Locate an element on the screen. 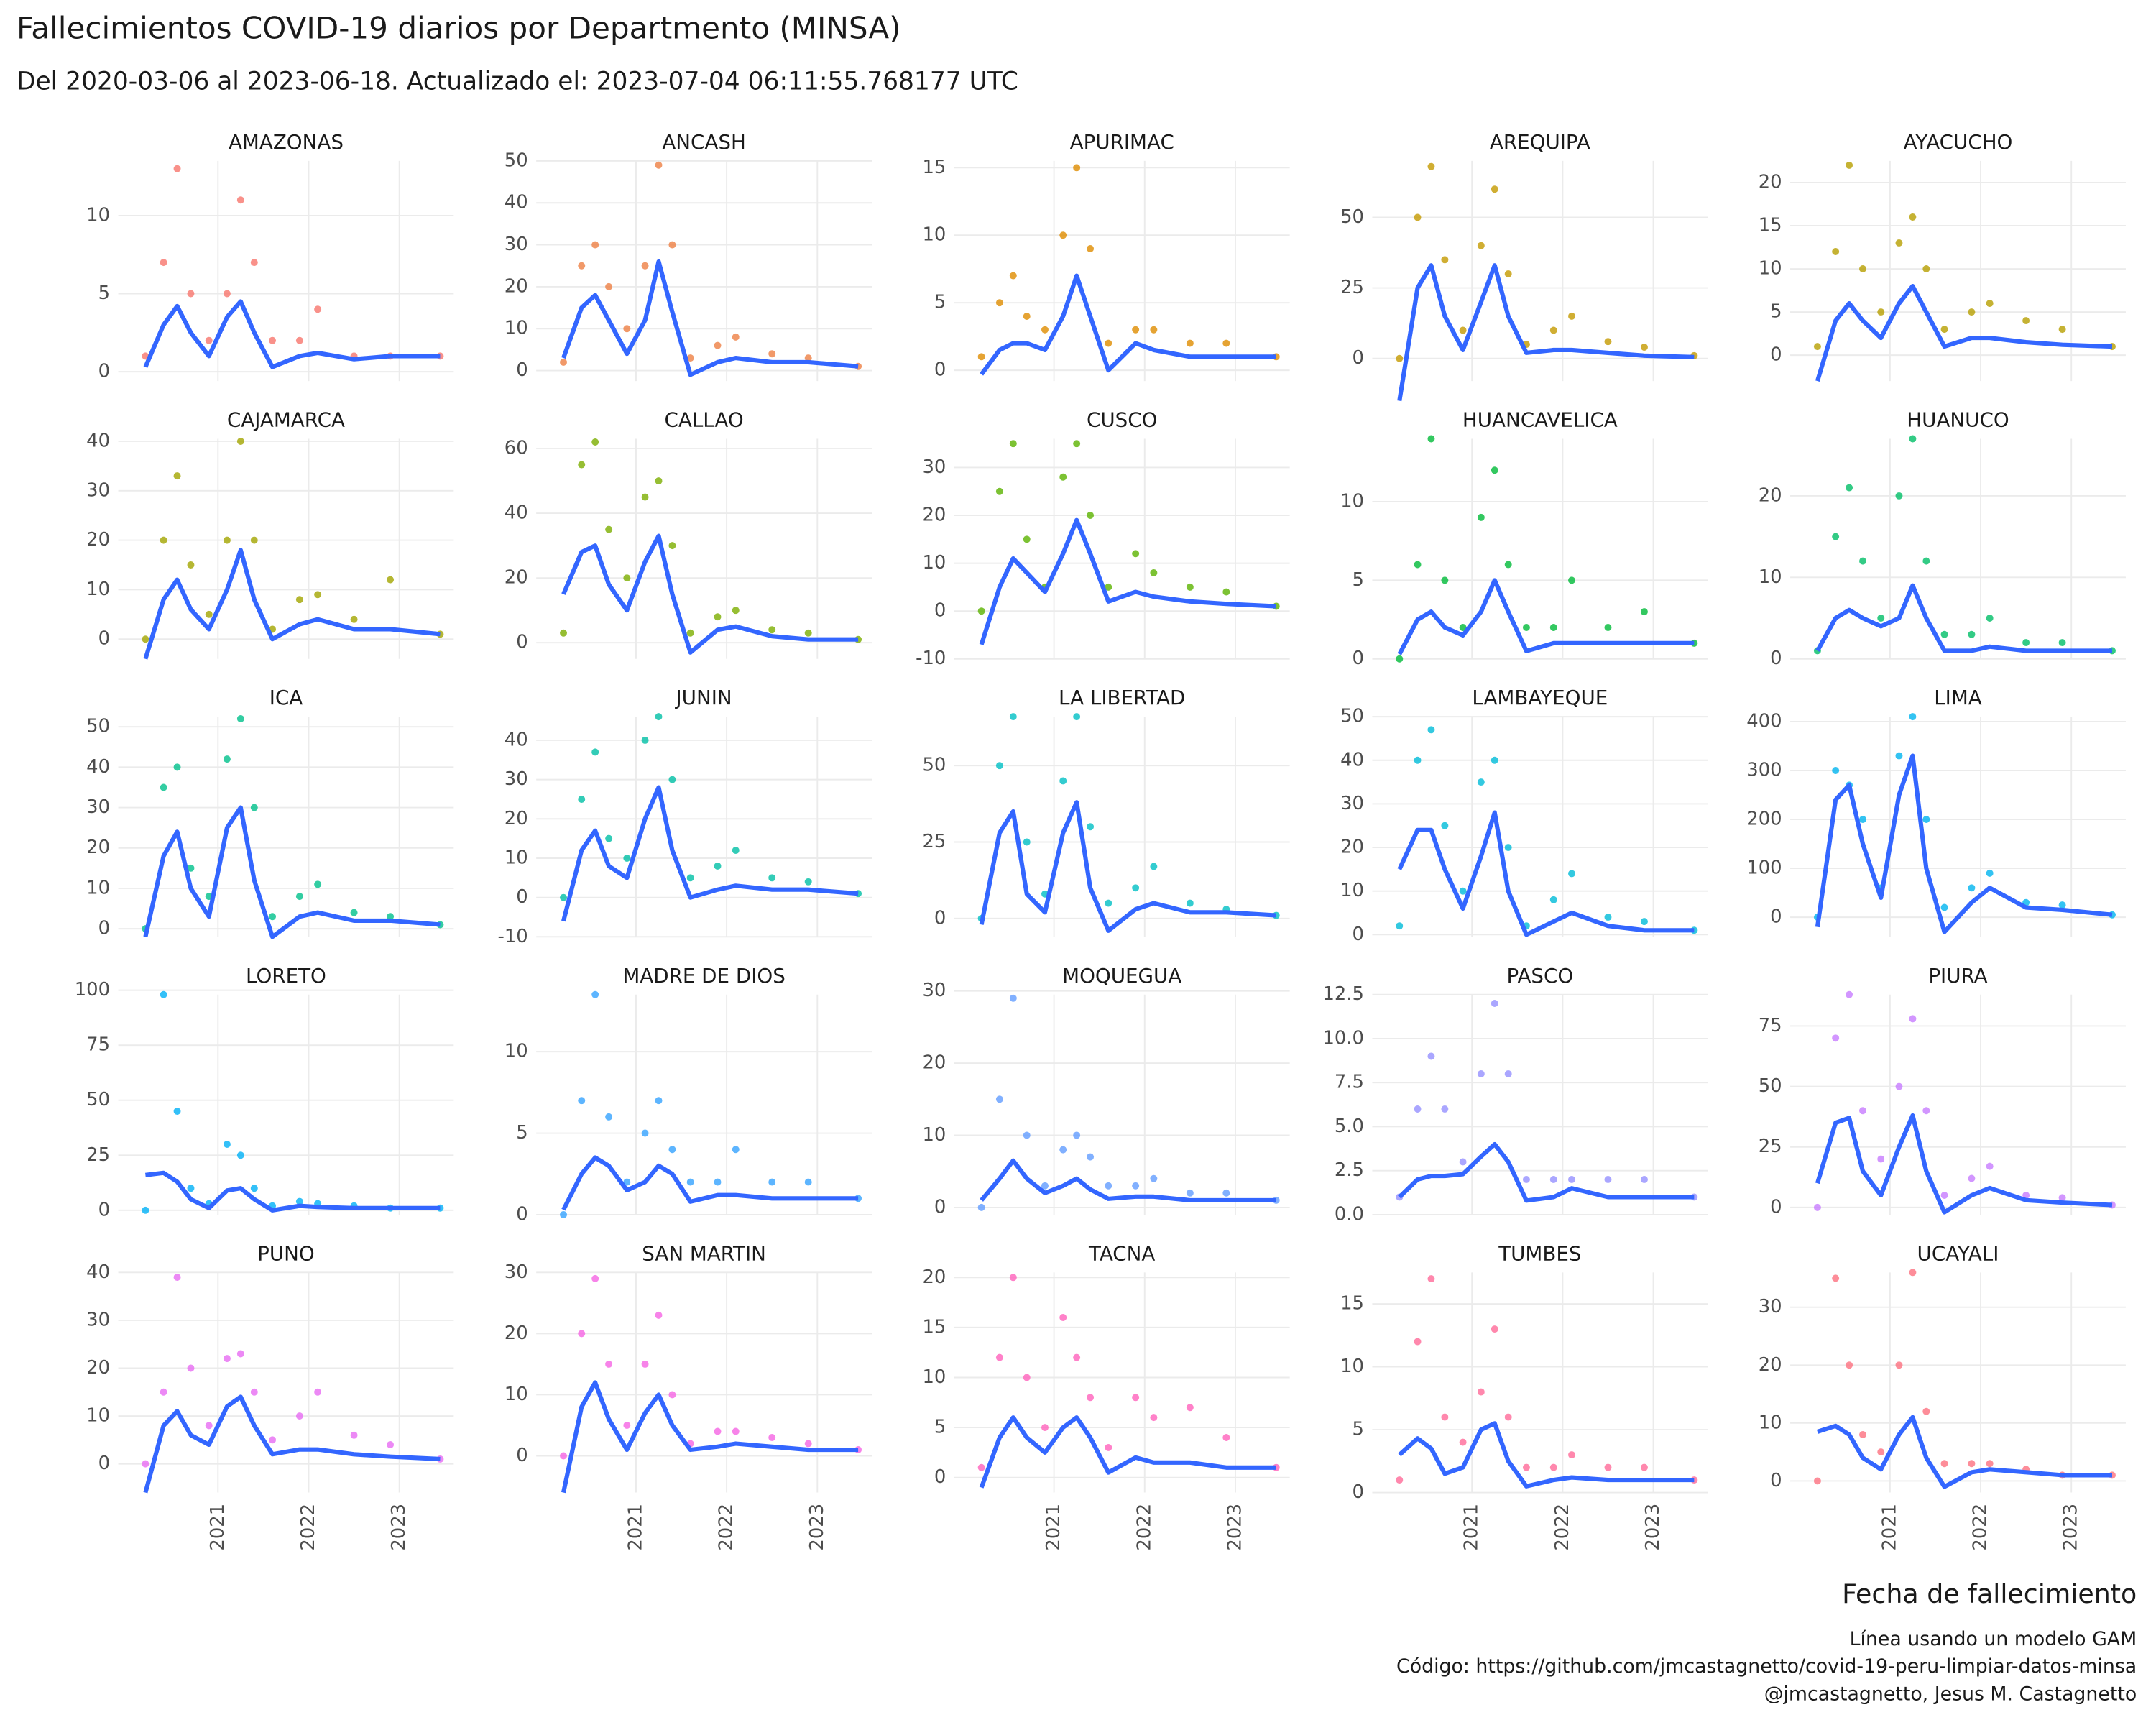  y-tick-label: 75 is located at coordinates (1771, 1025).